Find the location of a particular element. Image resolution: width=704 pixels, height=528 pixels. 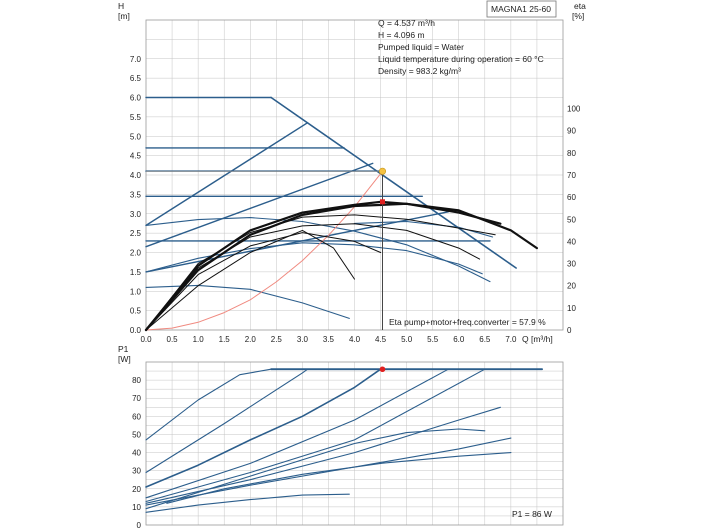

power-point-marker is located at coordinates (382, 369).